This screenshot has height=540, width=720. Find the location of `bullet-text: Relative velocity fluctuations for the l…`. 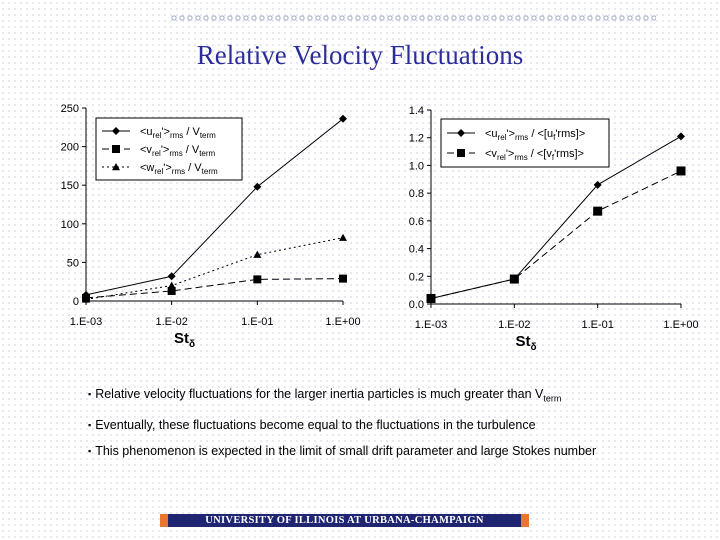

bullet-text: Relative velocity fluctuations for the l… is located at coordinates (319, 394).